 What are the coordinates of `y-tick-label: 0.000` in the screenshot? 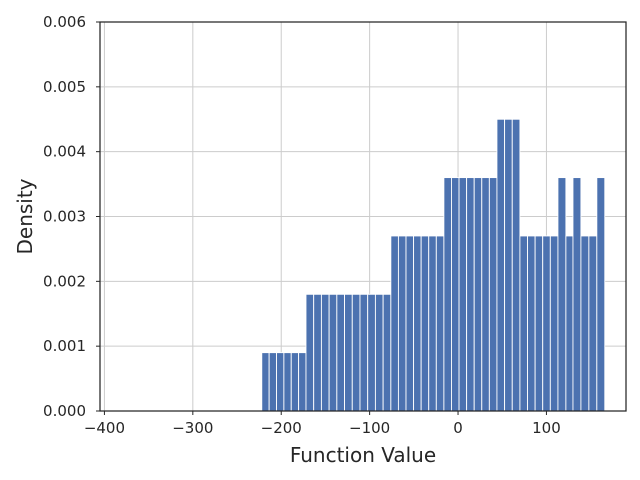 It's located at (64, 411).